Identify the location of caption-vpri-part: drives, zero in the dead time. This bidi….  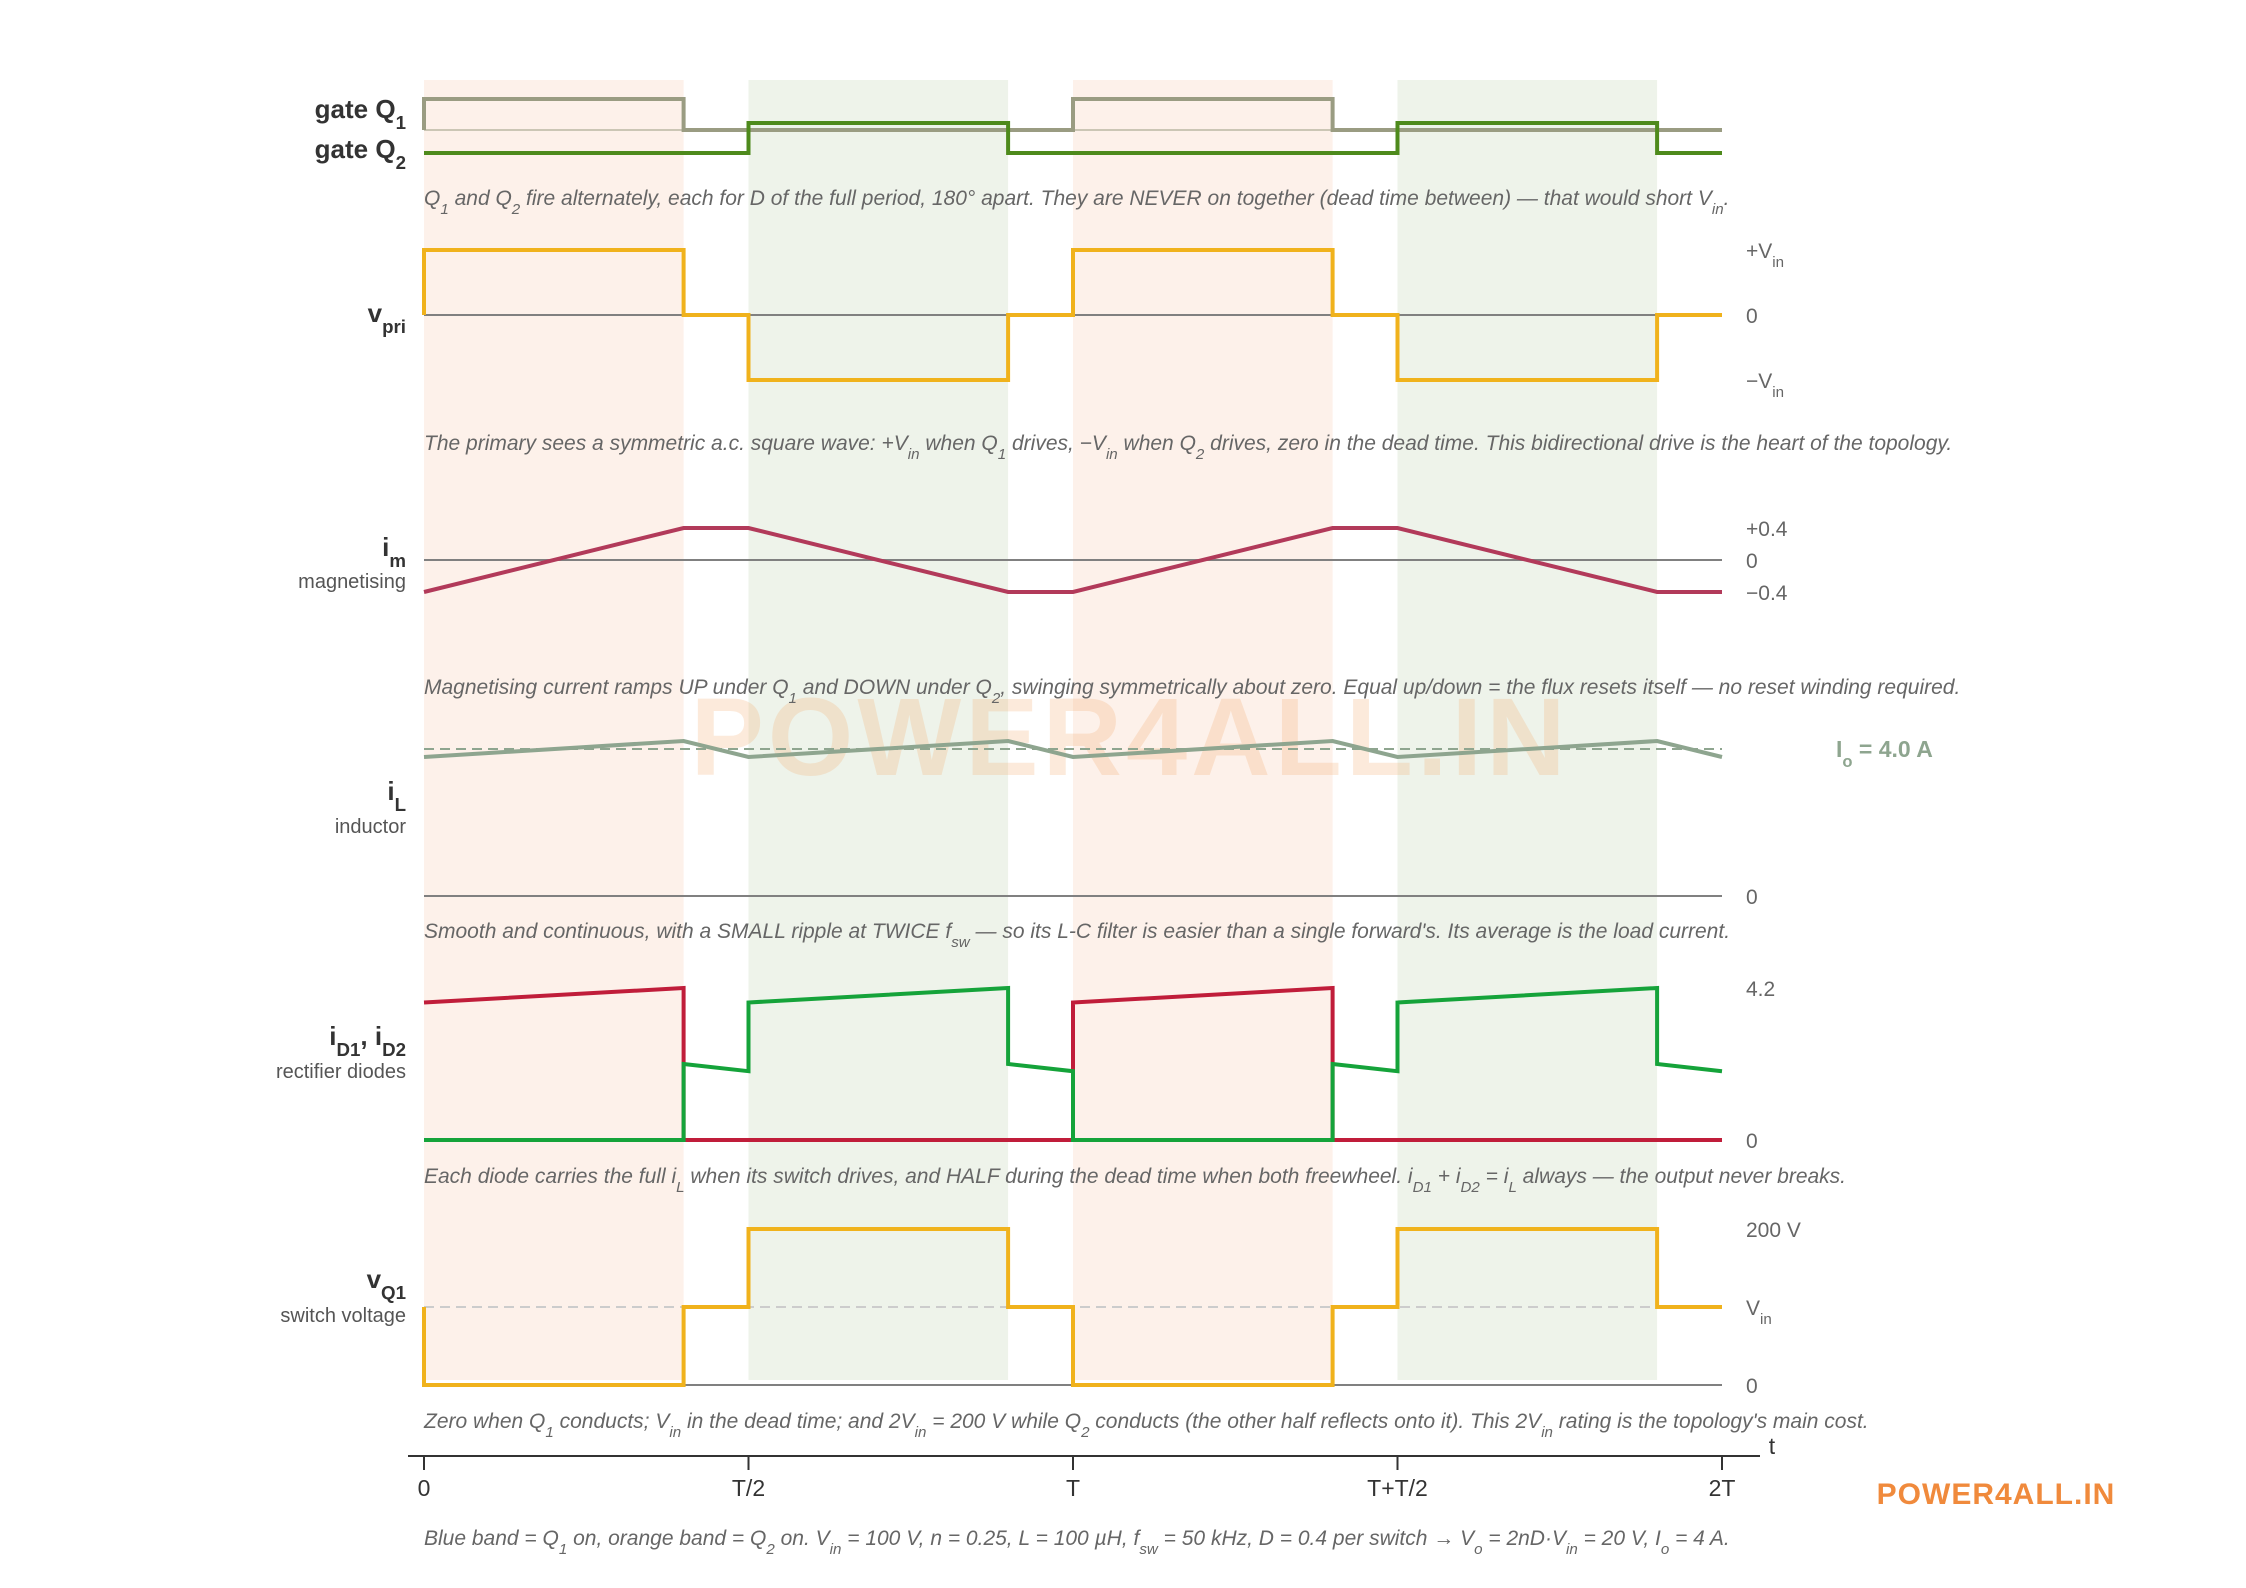
(1578, 443).